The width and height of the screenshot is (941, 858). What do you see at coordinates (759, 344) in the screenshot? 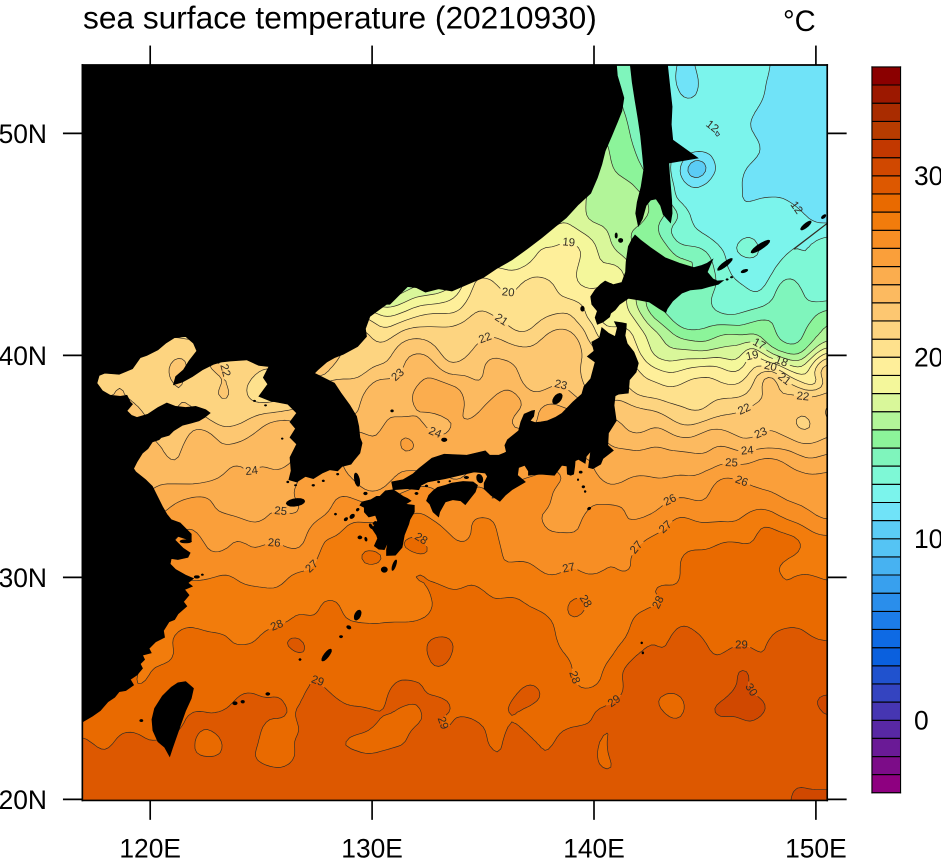
I see `svg-text: 17` at bounding box center [759, 344].